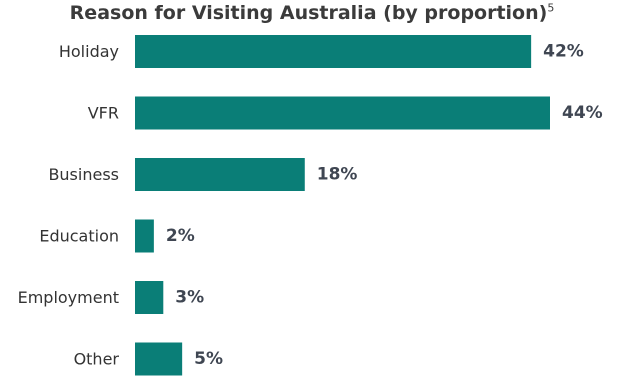 The height and width of the screenshot is (378, 624). I want to click on bar-education, so click(144, 236).